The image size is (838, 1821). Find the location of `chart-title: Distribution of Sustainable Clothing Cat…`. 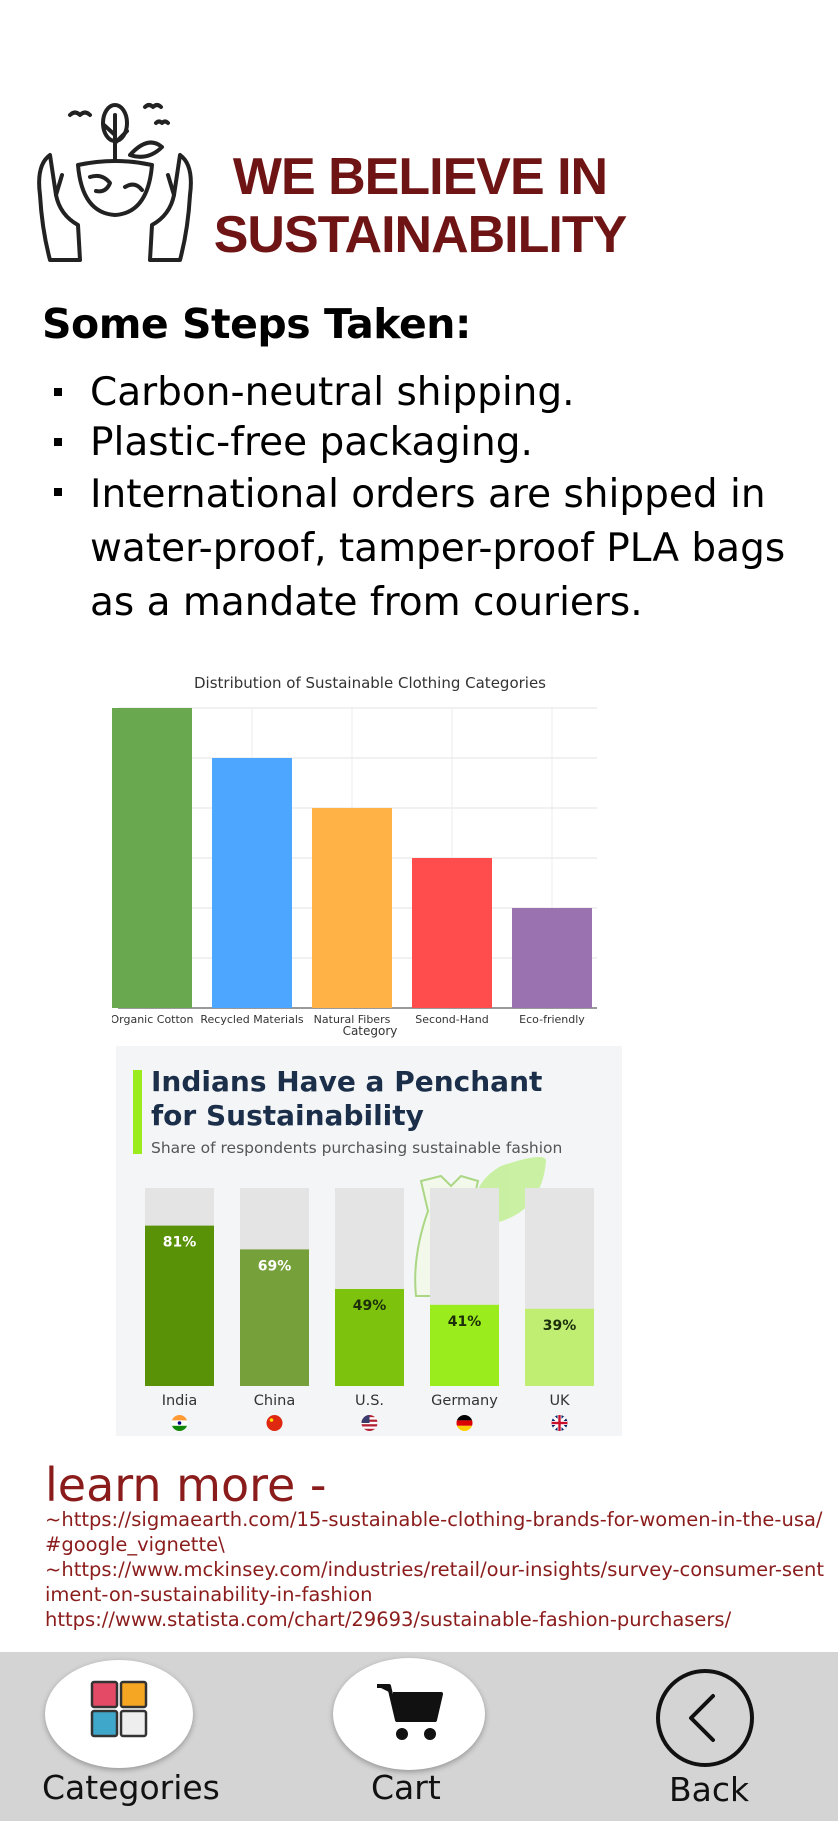

chart-title: Distribution of Sustainable Clothing Cat… is located at coordinates (370, 683).